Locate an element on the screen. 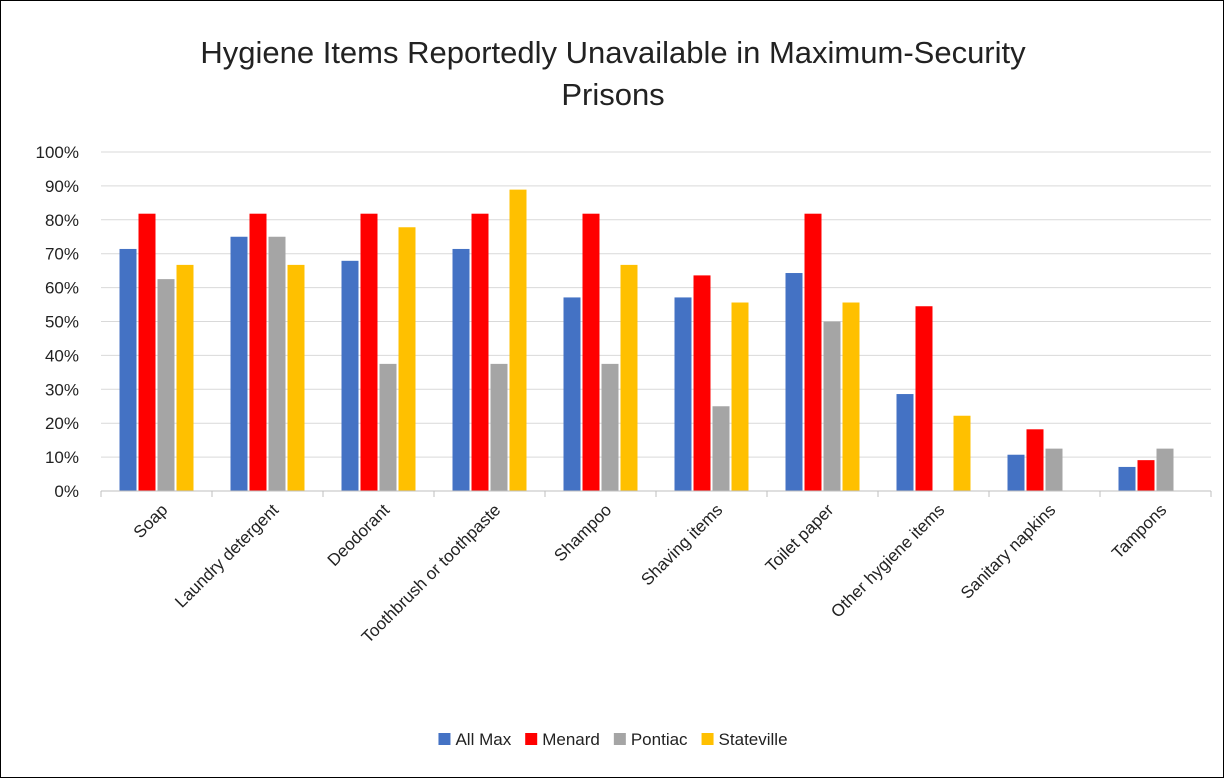 The image size is (1226, 780). y-tick-label: 30% is located at coordinates (62, 389).